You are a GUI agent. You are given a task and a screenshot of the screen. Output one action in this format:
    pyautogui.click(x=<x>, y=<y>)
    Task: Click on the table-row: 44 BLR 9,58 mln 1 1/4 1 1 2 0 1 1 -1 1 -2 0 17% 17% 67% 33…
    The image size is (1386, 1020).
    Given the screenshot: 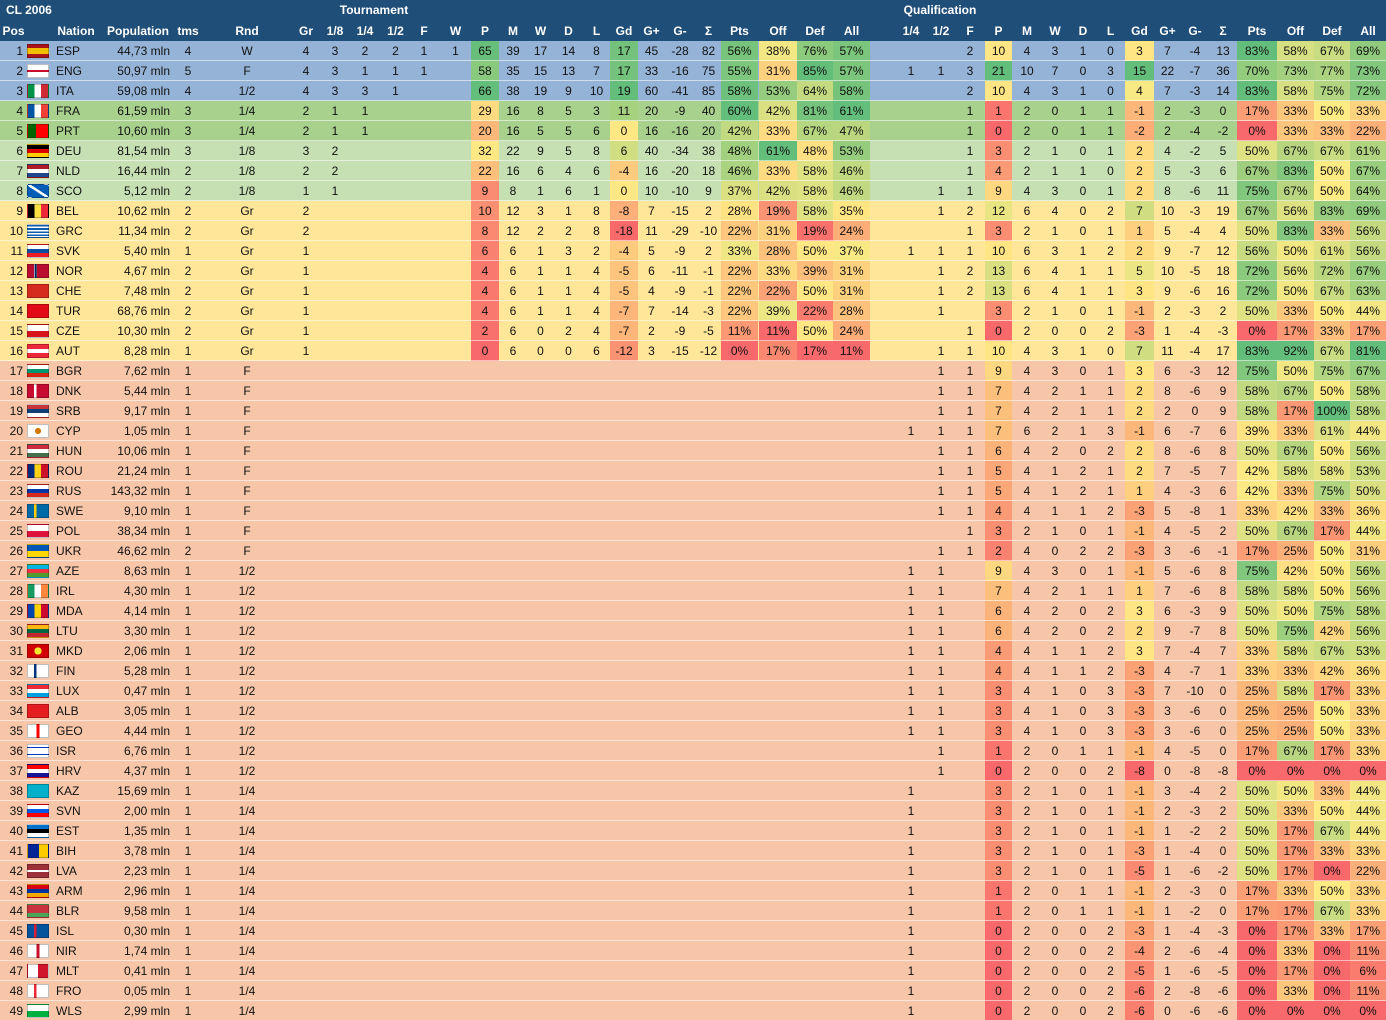 What is the action you would take?
    pyautogui.click(x=693, y=911)
    